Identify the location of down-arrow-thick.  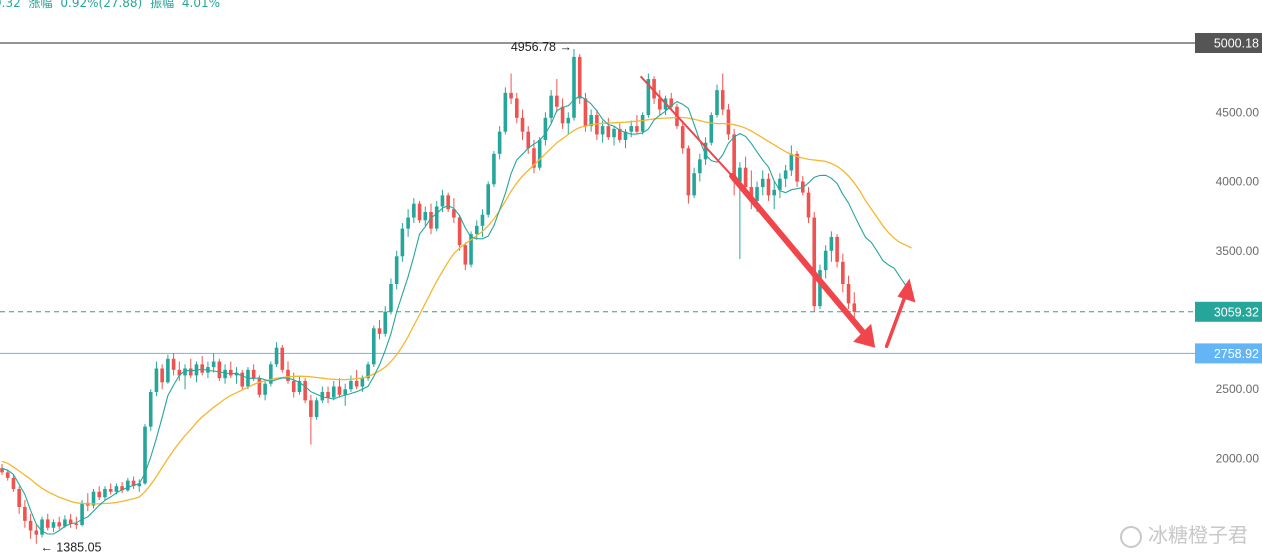
(801, 257).